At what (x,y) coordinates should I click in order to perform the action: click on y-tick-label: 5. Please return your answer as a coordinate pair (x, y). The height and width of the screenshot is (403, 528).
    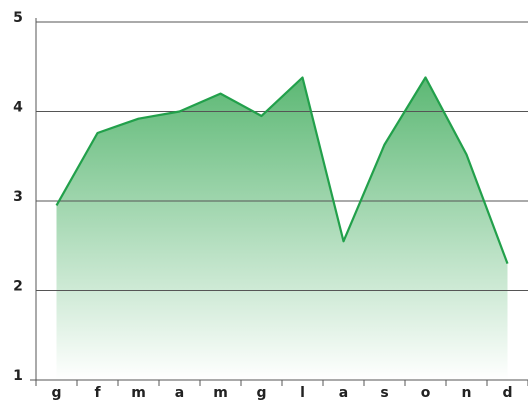
    Looking at the image, I should click on (18, 18).